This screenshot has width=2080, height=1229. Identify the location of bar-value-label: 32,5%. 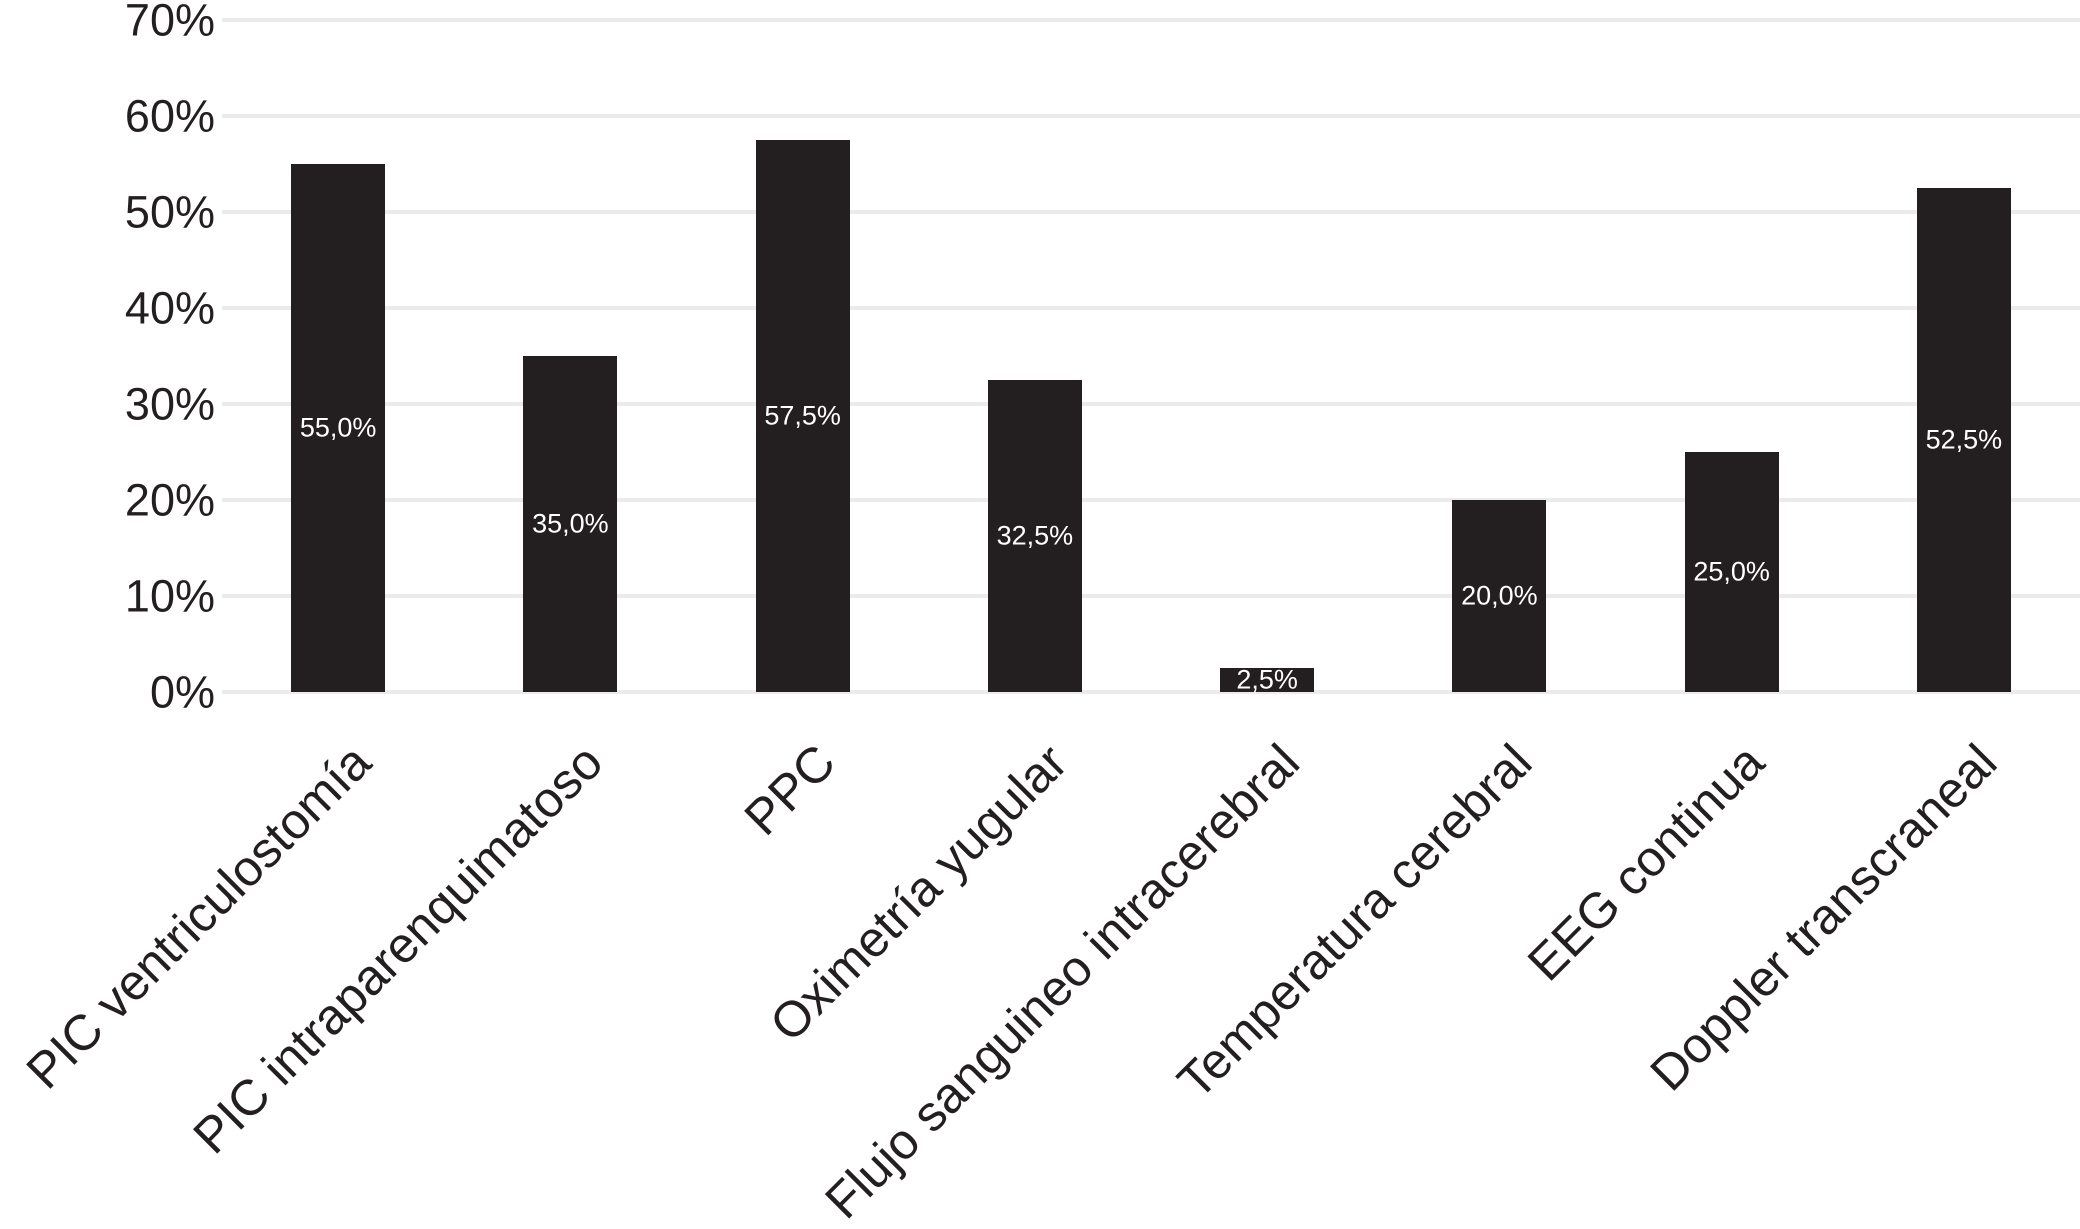
(1035, 535).